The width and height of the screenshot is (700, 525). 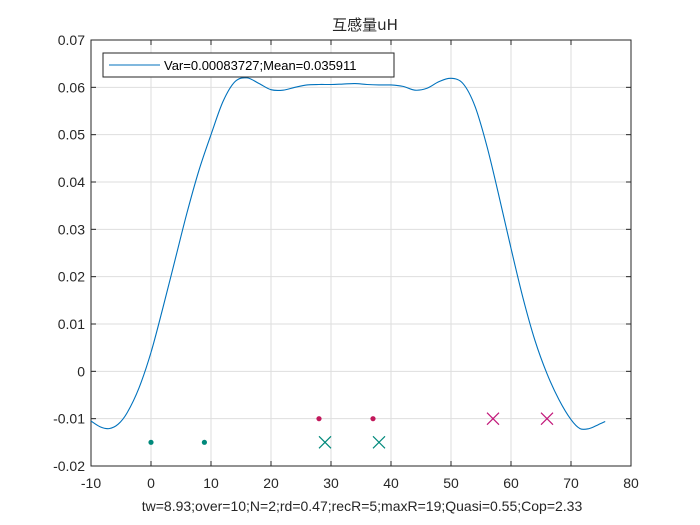 I want to click on x-tick-label: 70, so click(x=571, y=483).